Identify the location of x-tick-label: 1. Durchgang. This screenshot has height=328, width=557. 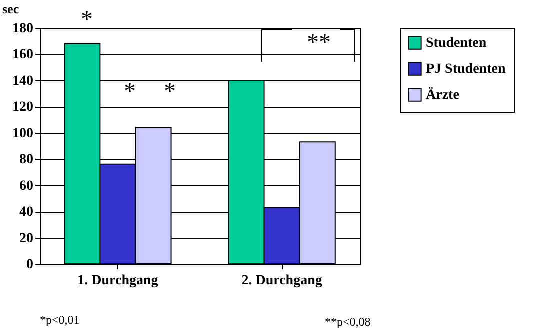
(118, 281).